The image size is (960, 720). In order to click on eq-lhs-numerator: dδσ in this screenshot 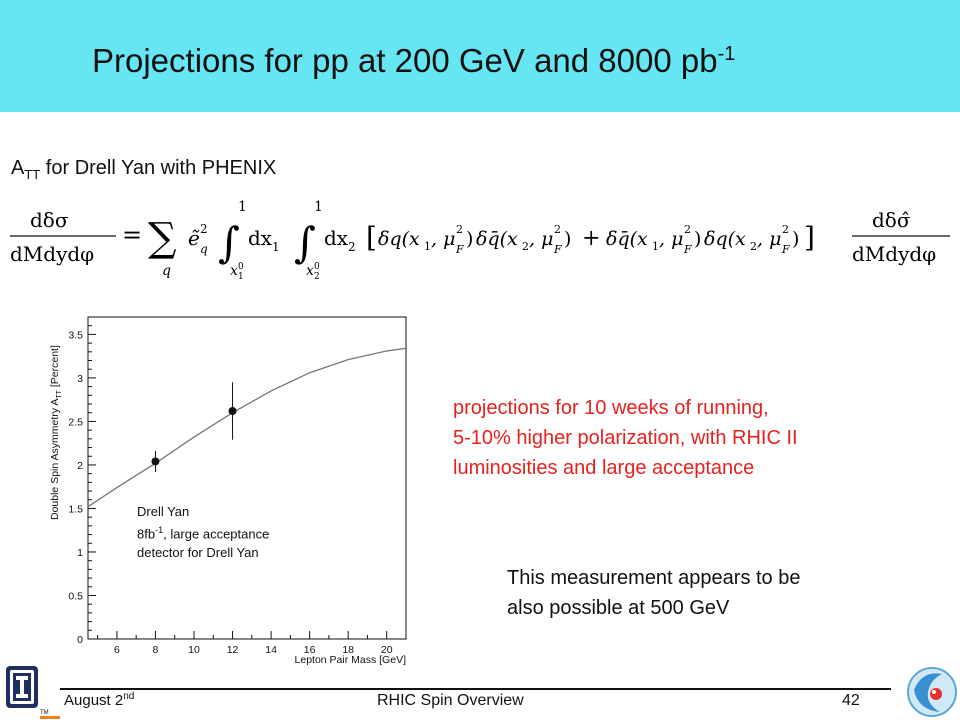, I will do `click(49, 220)`.